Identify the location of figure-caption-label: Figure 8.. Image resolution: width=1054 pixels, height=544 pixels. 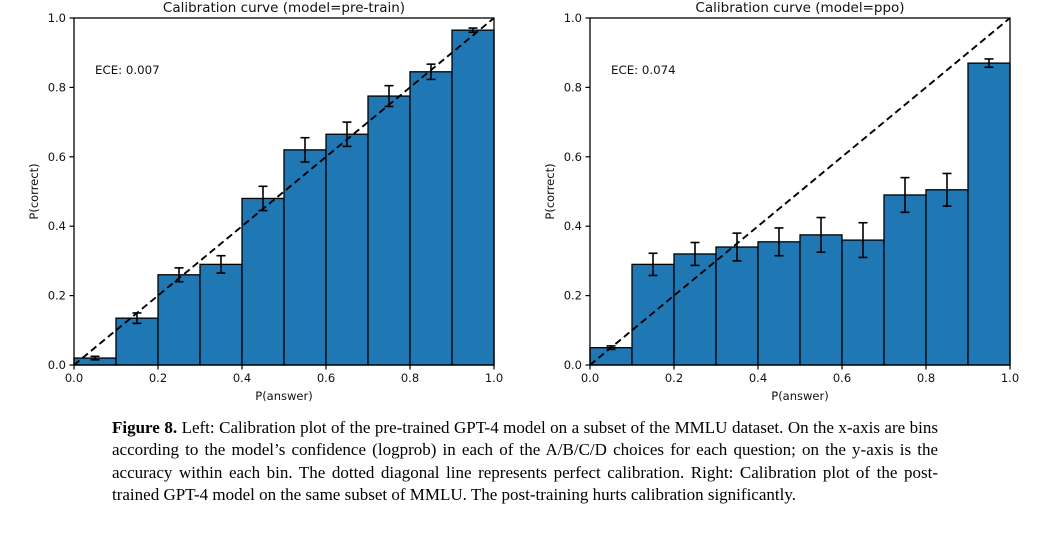
(145, 427).